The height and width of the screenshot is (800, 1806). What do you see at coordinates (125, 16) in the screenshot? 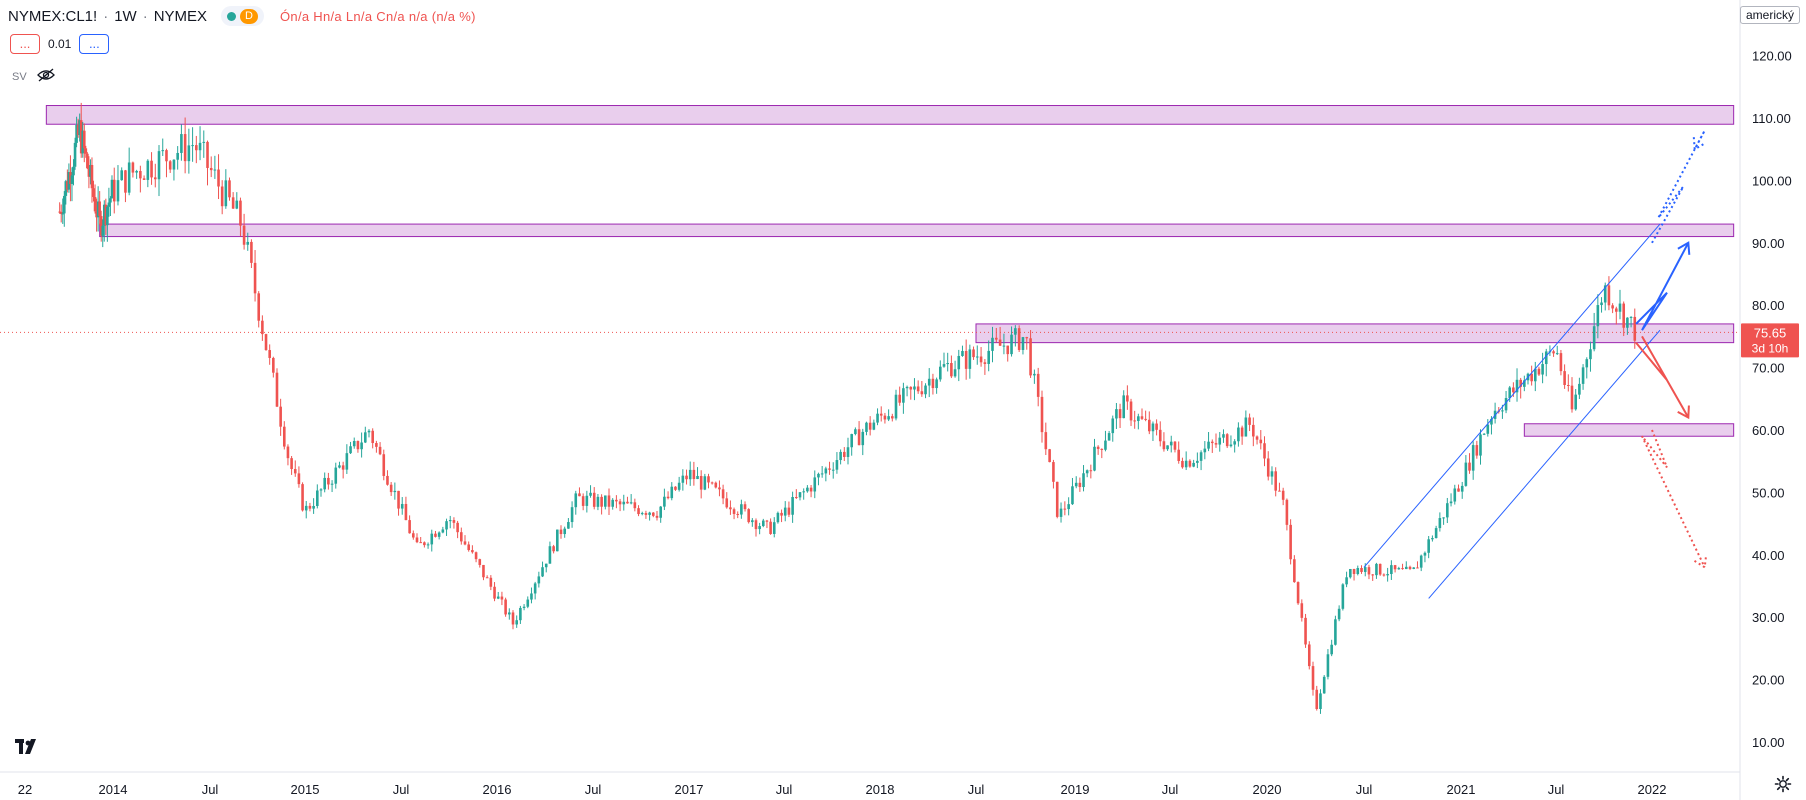
I see `interval-label: 1W` at bounding box center [125, 16].